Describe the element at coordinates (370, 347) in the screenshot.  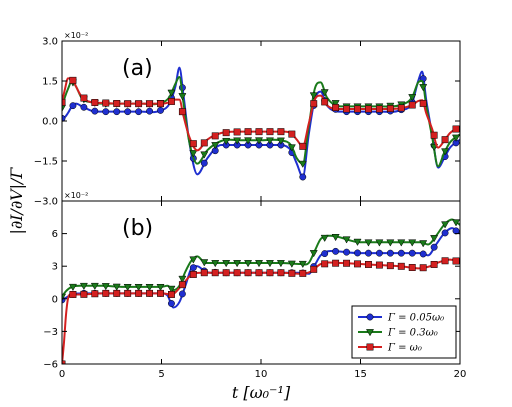
I see `legend-marker-red` at that location.